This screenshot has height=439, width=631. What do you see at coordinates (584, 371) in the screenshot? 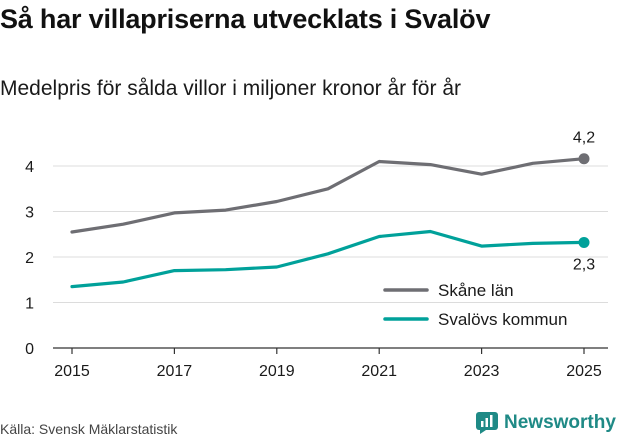
I see `x-tick-label: 2025` at bounding box center [584, 371].